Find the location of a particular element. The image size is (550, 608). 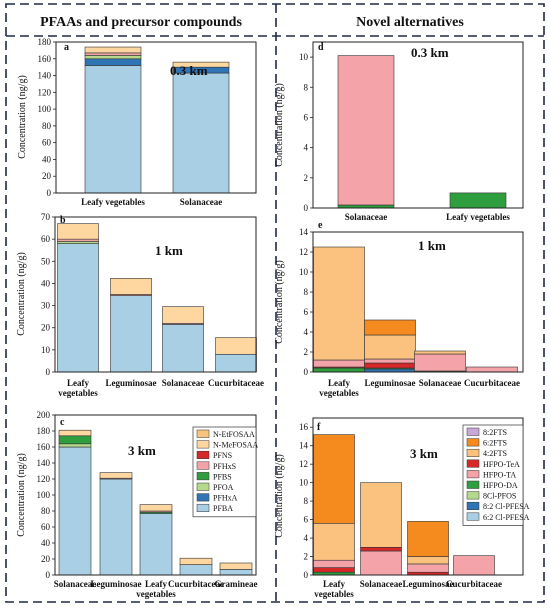

right-column-header: Novel alternatives is located at coordinates (410, 22).